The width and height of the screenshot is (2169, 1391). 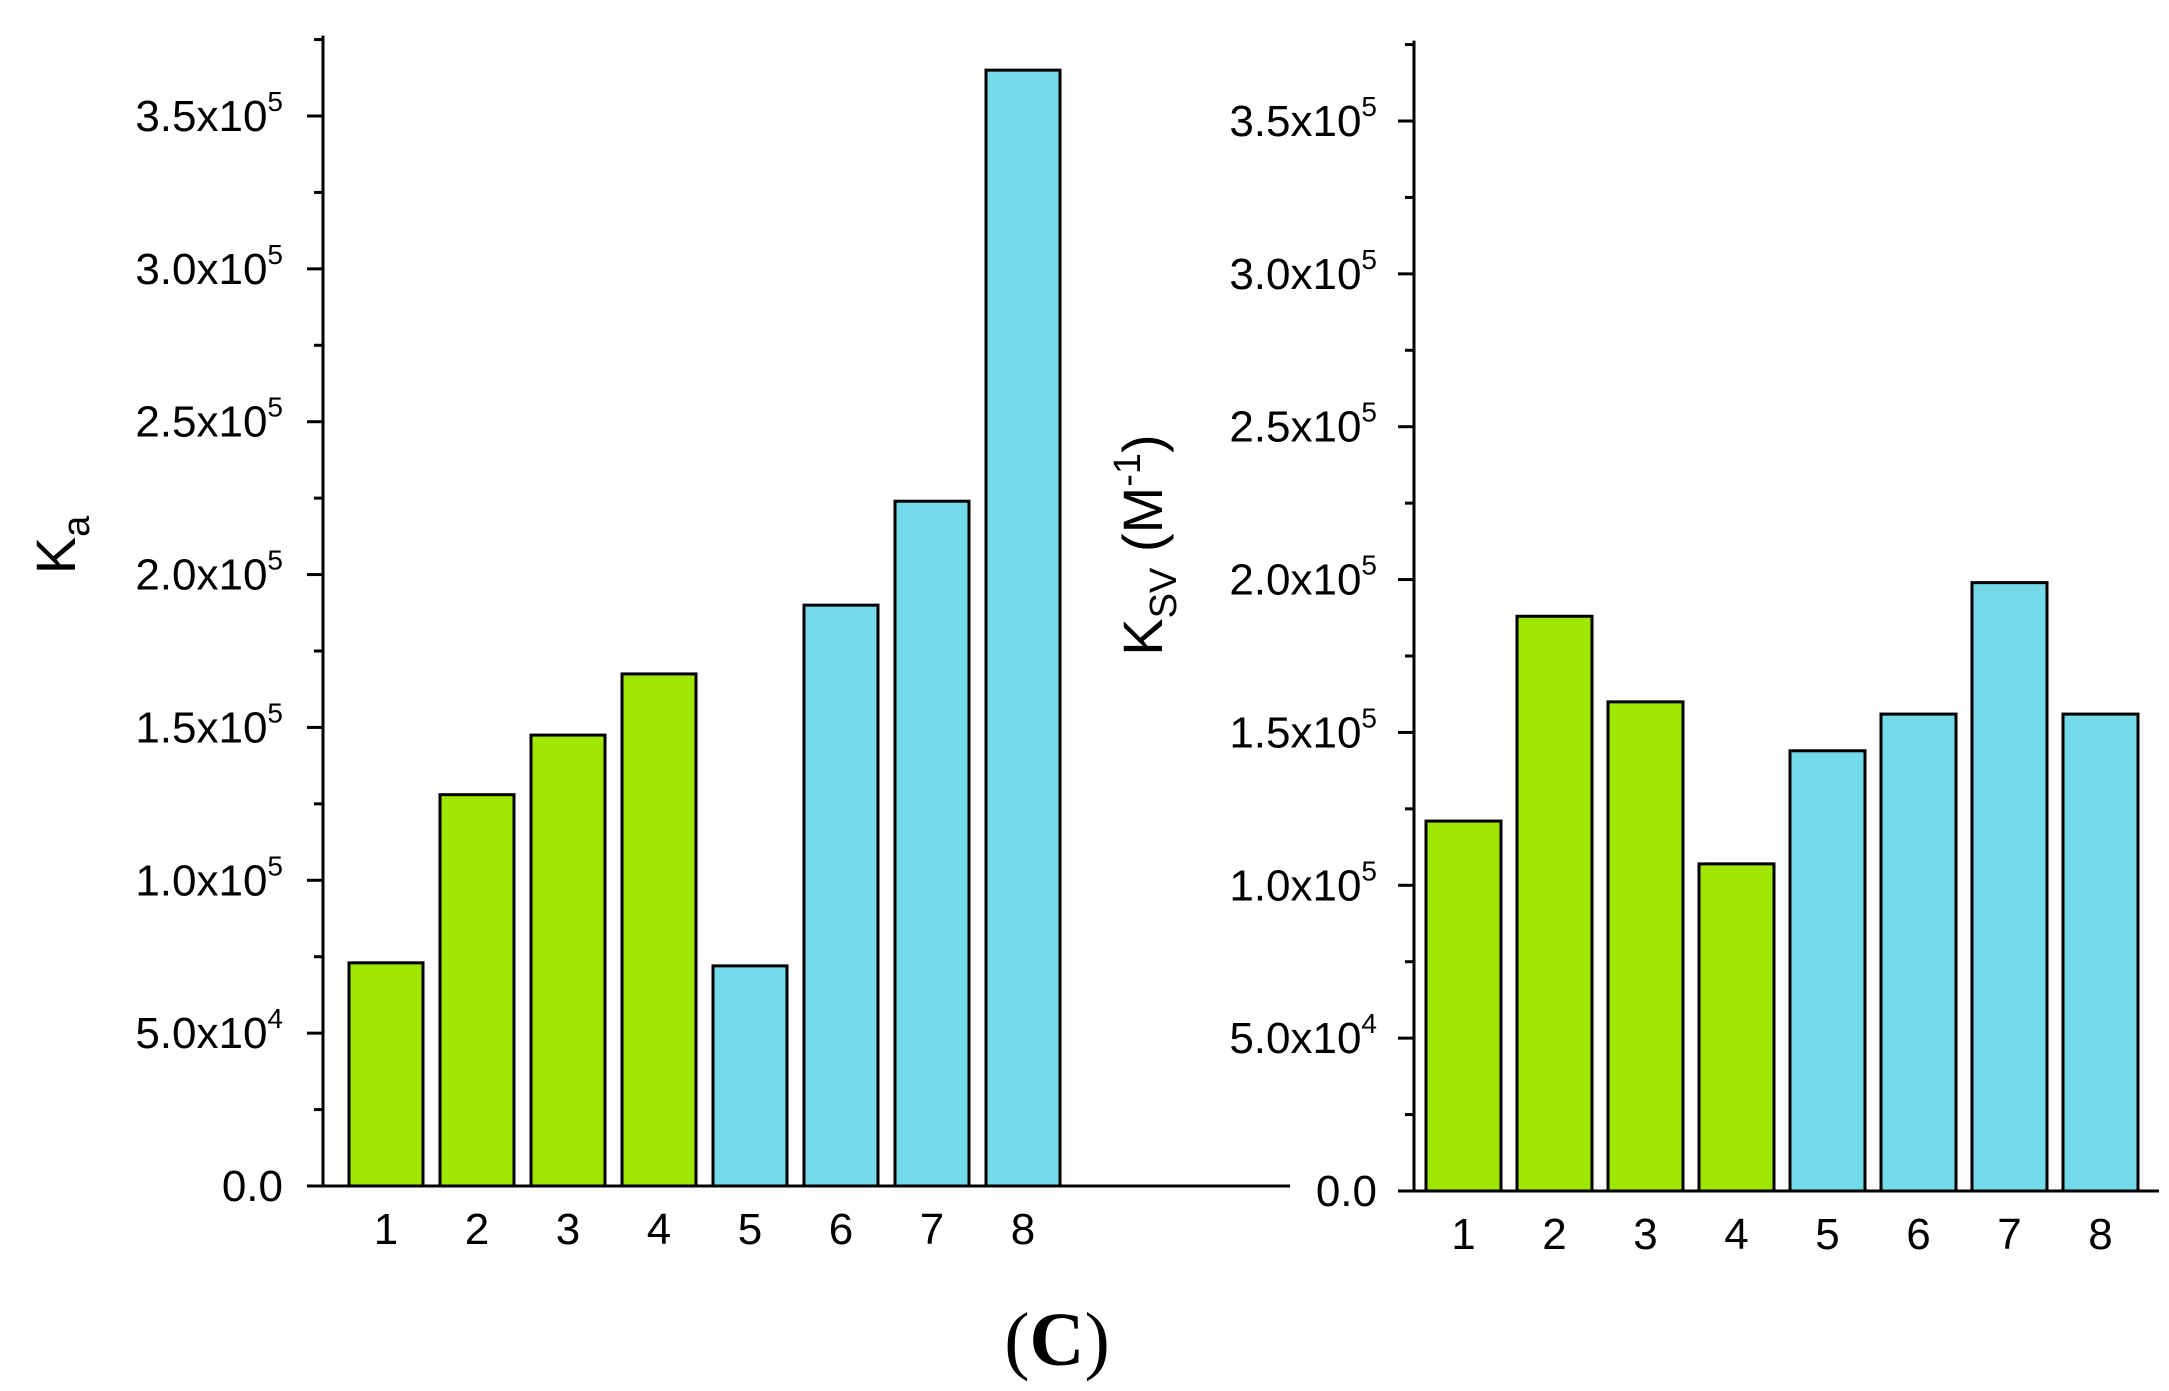 I want to click on y-axis-label: KSV (M-1), so click(x=1146, y=544).